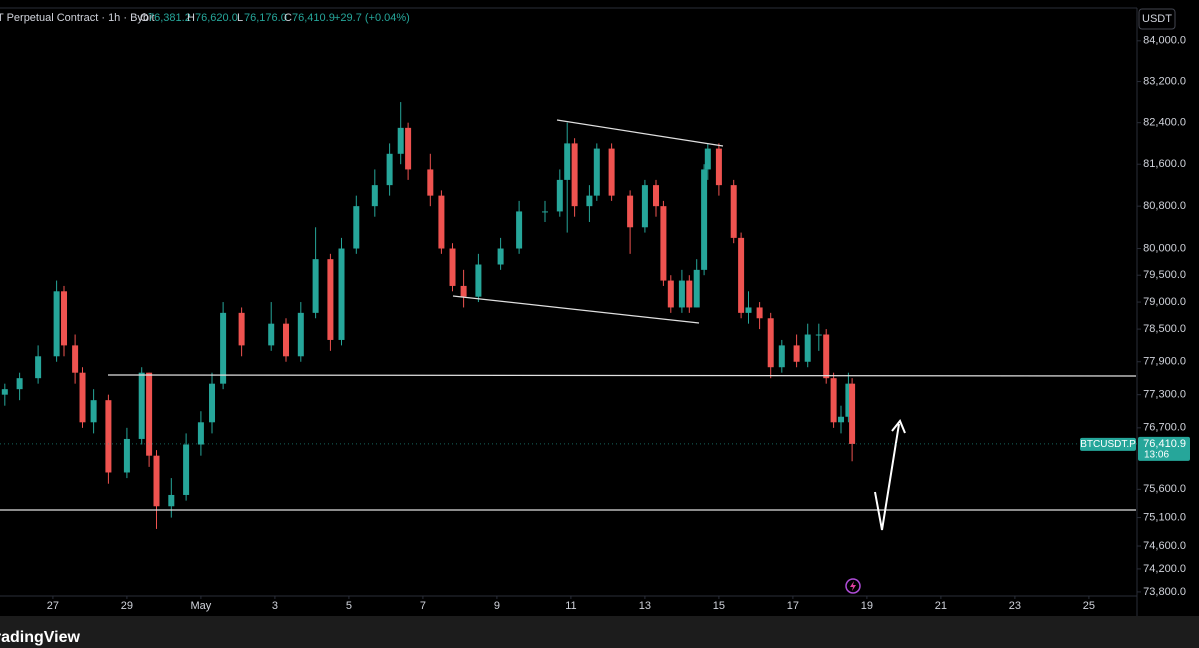 This screenshot has width=1199, height=648. What do you see at coordinates (719, 606) in the screenshot?
I see `x-tick-label: 15` at bounding box center [719, 606].